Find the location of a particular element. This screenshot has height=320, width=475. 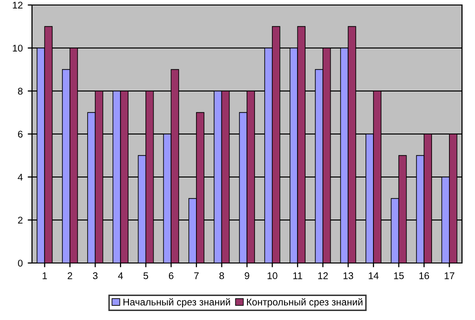

x-tick-label: 3 is located at coordinates (95, 276).